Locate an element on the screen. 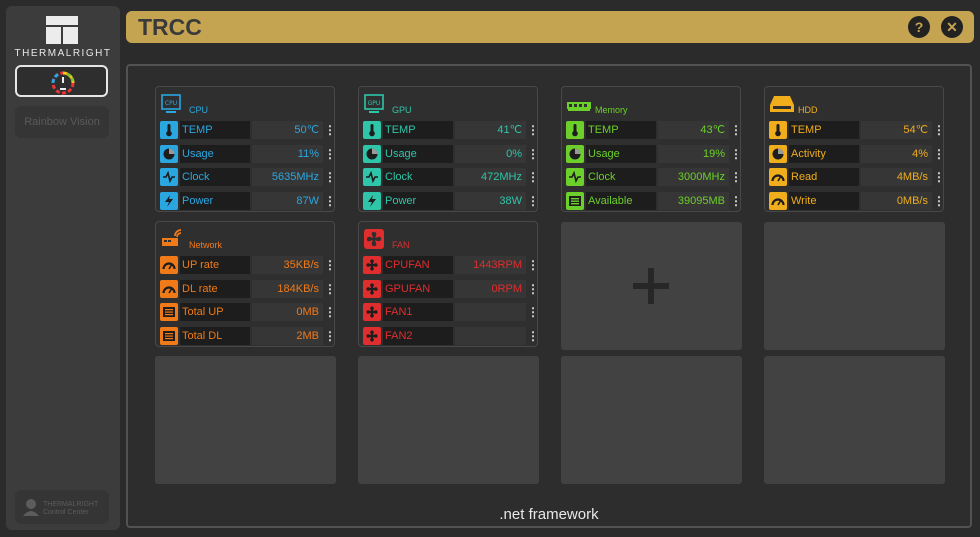  sensor-row: Available 39095MB ⋮ is located at coordinates (654, 200).